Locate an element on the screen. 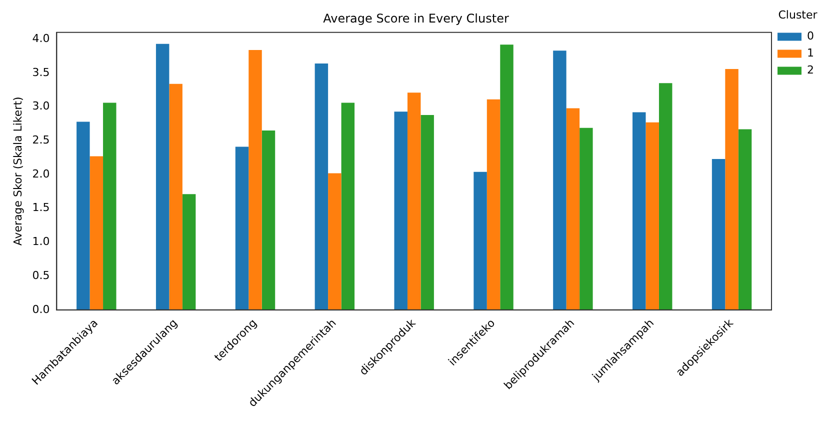  chart-title: Average Score in Every Cluster is located at coordinates (416, 18).